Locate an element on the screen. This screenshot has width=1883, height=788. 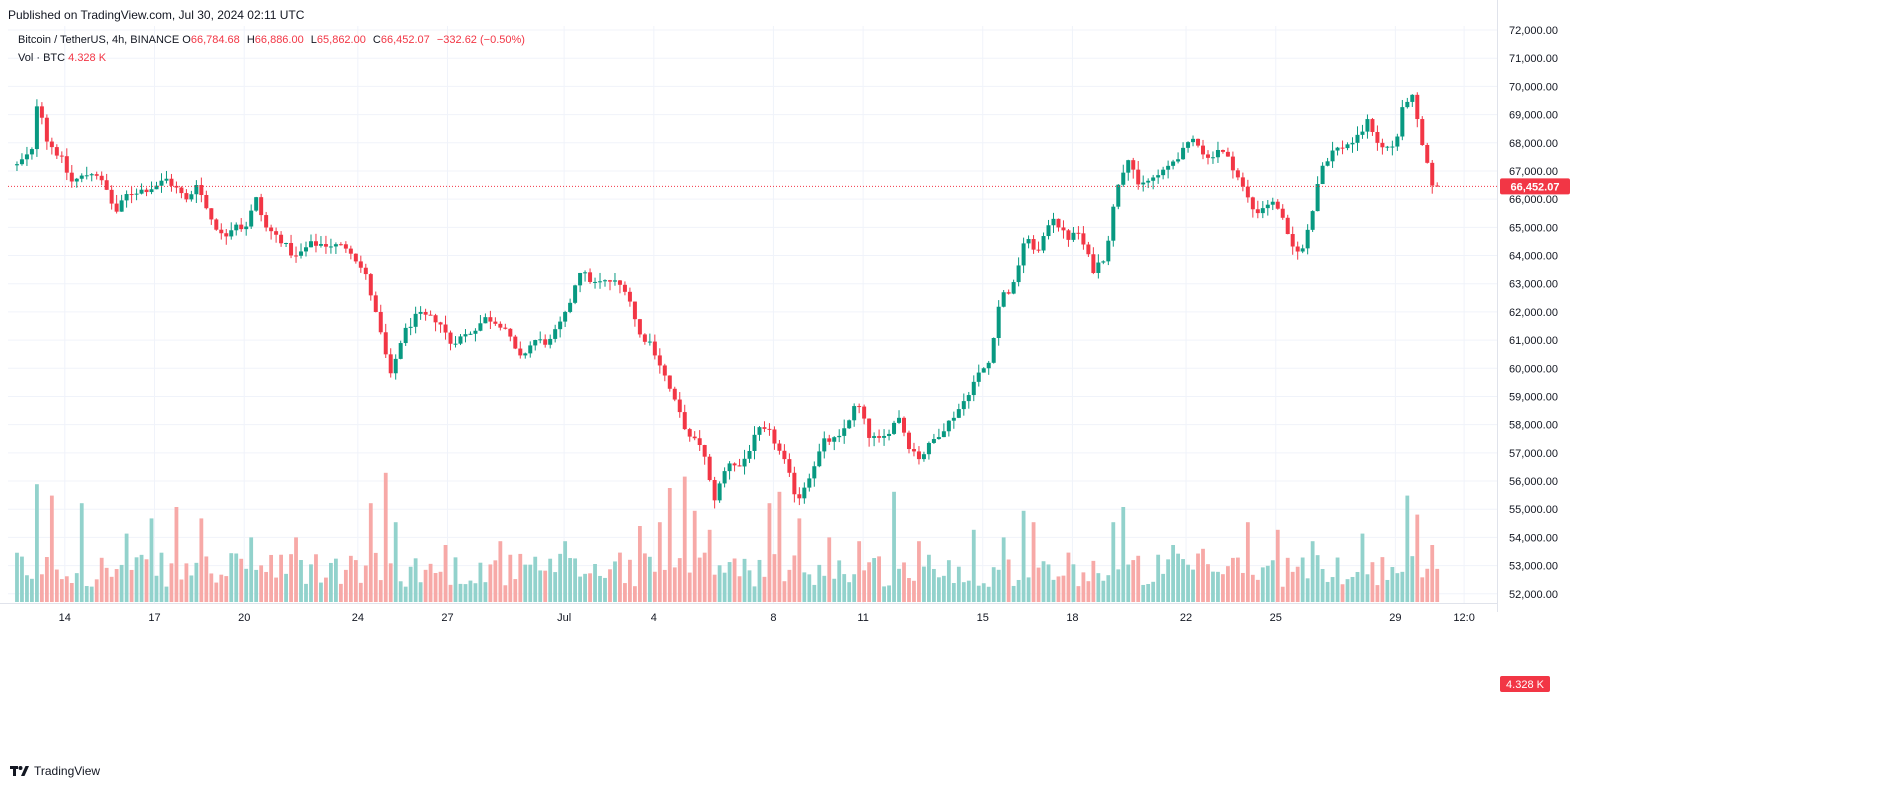
x-tick-label: 4 is located at coordinates (654, 618).